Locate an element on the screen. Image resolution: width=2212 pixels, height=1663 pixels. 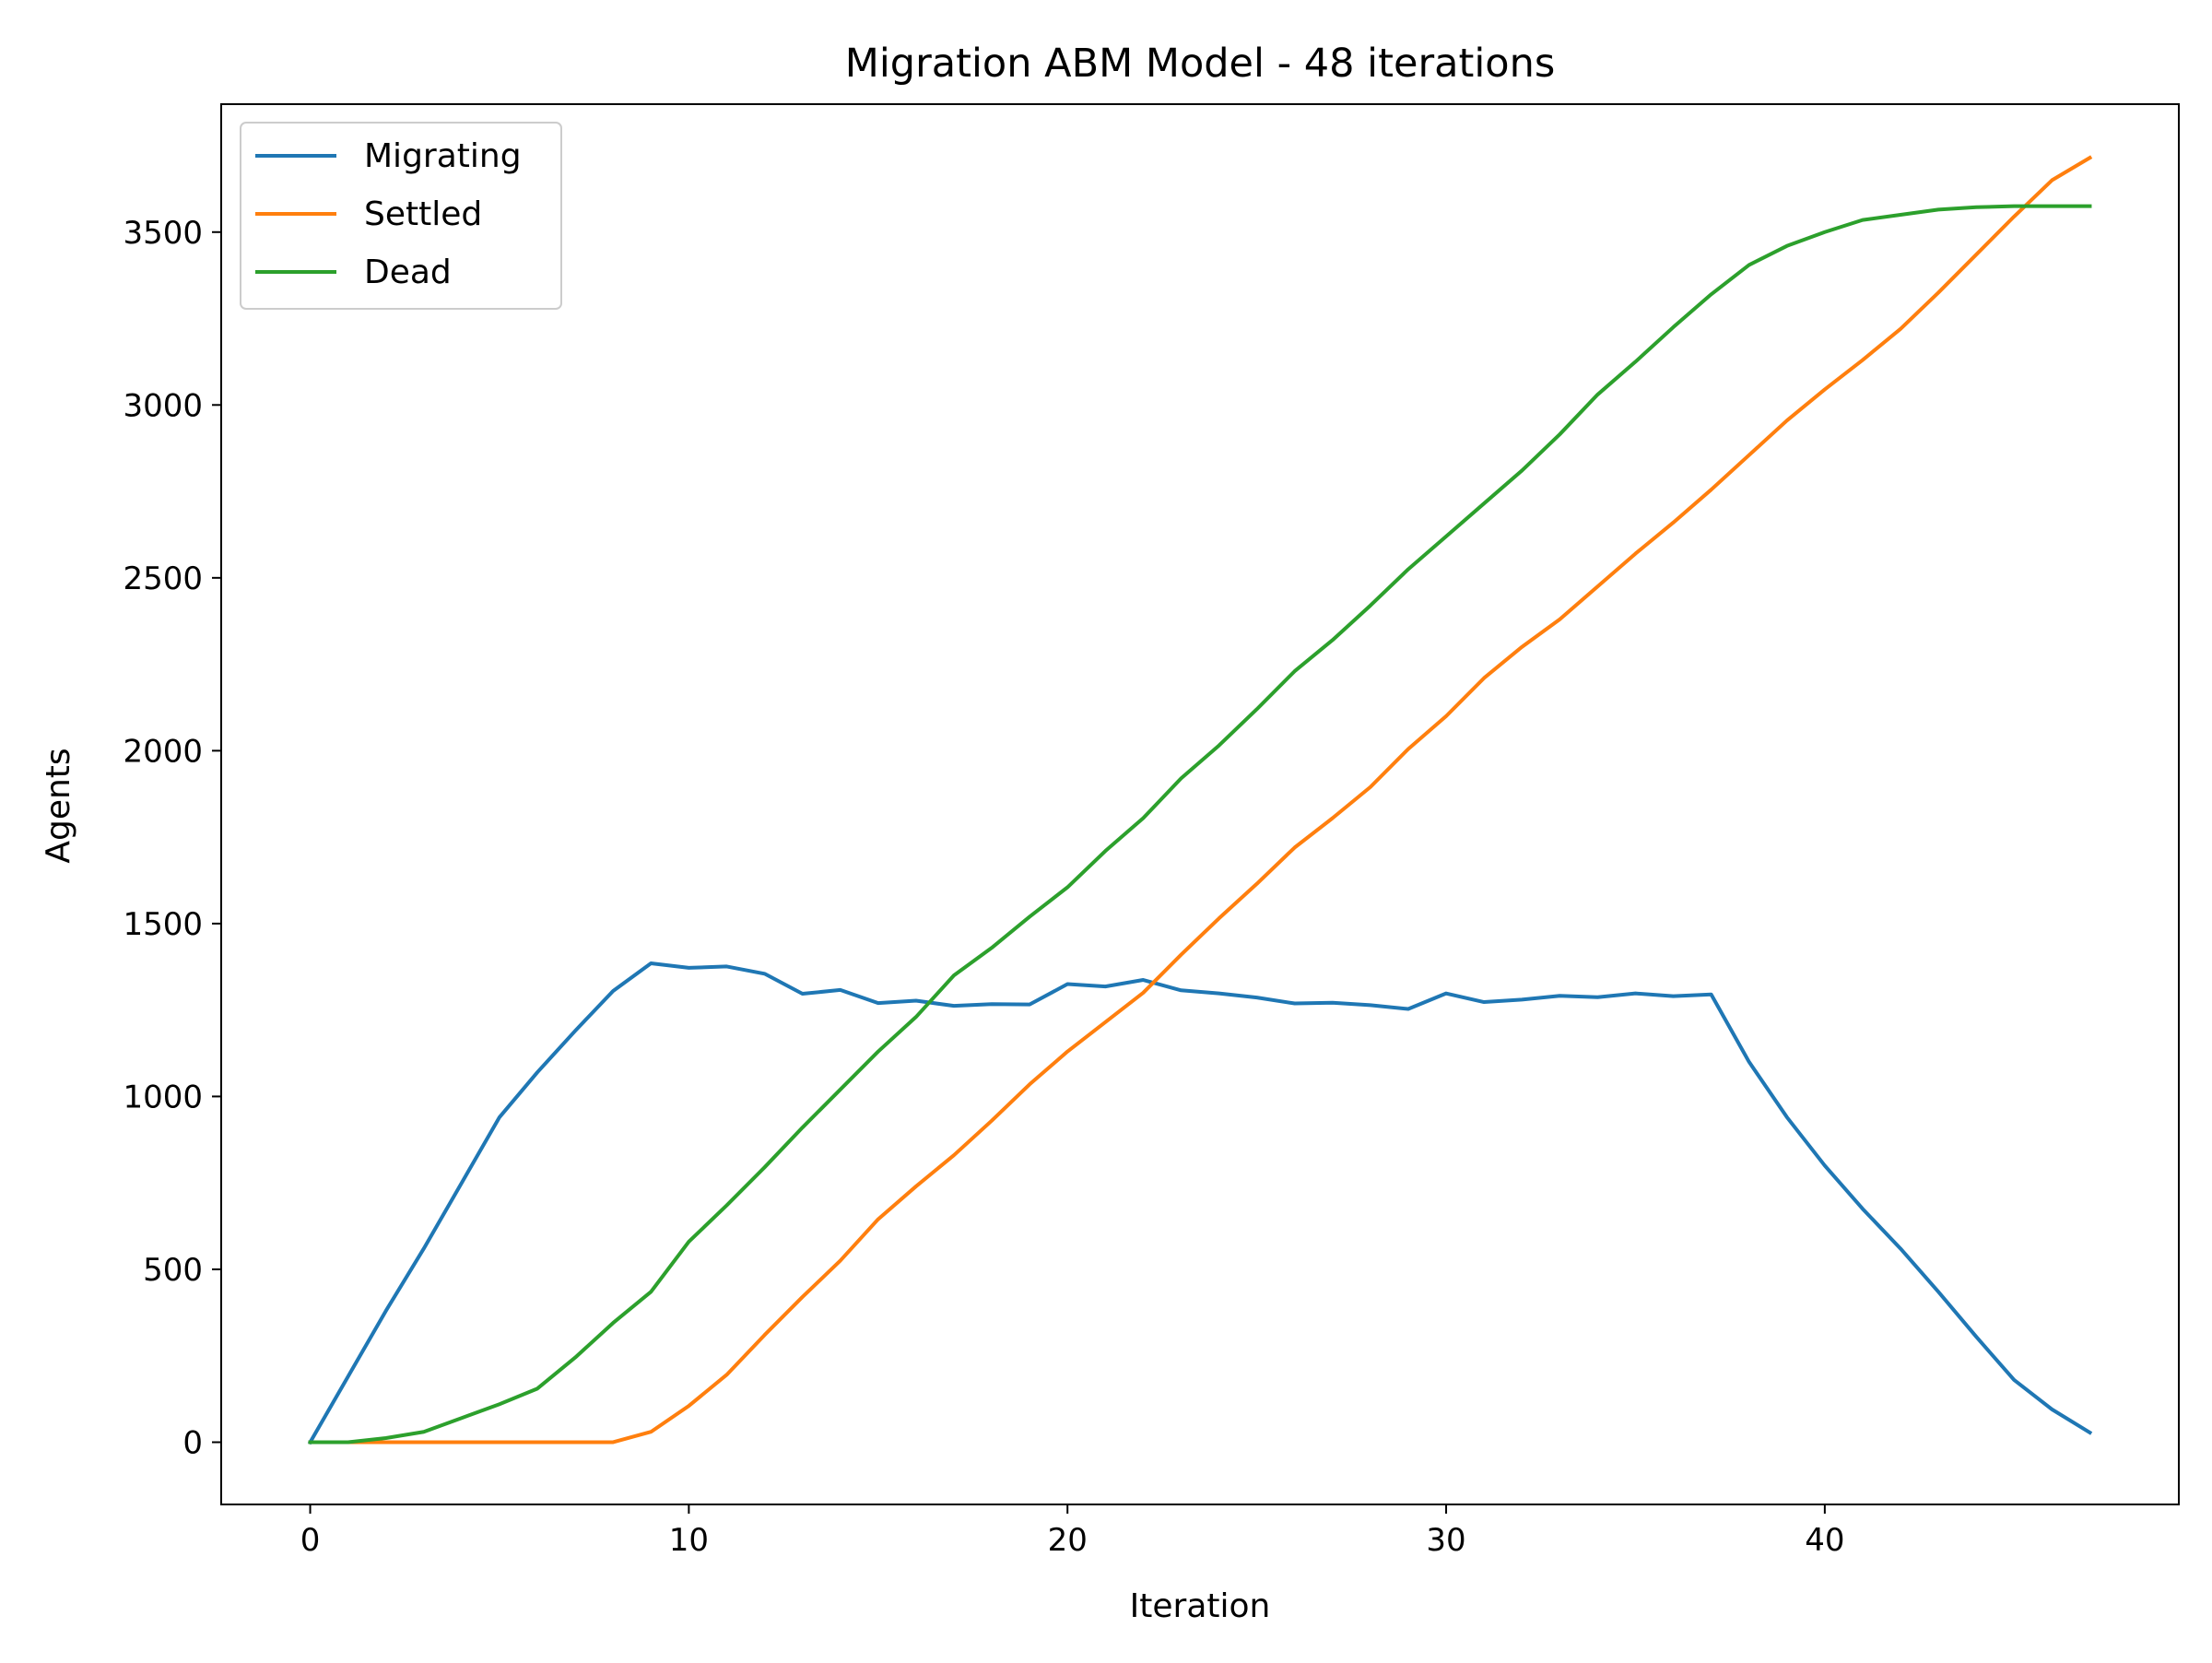
x-tick-label: 0 is located at coordinates (310, 1540).